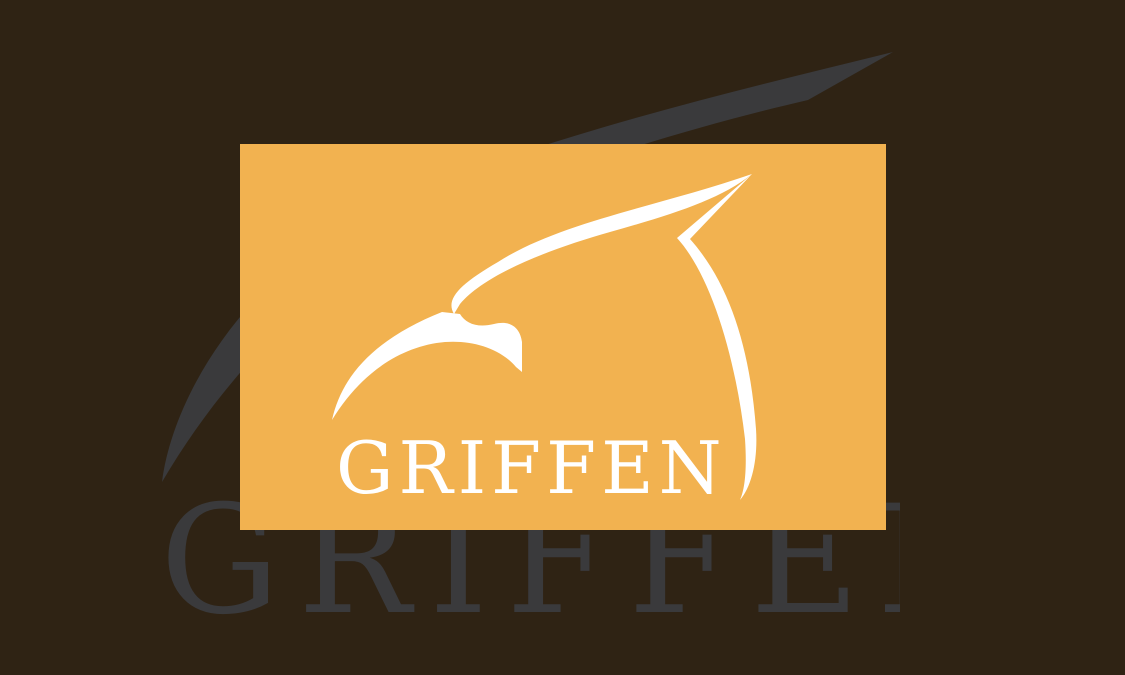  Describe the element at coordinates (531, 468) in the screenshot. I see `griffen-wordmark: GRIFFEN` at that location.